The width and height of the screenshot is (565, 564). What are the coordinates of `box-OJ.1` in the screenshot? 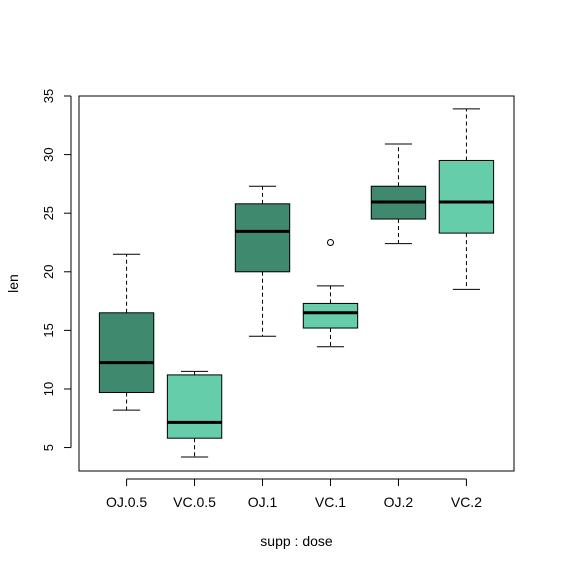 It's located at (262, 261).